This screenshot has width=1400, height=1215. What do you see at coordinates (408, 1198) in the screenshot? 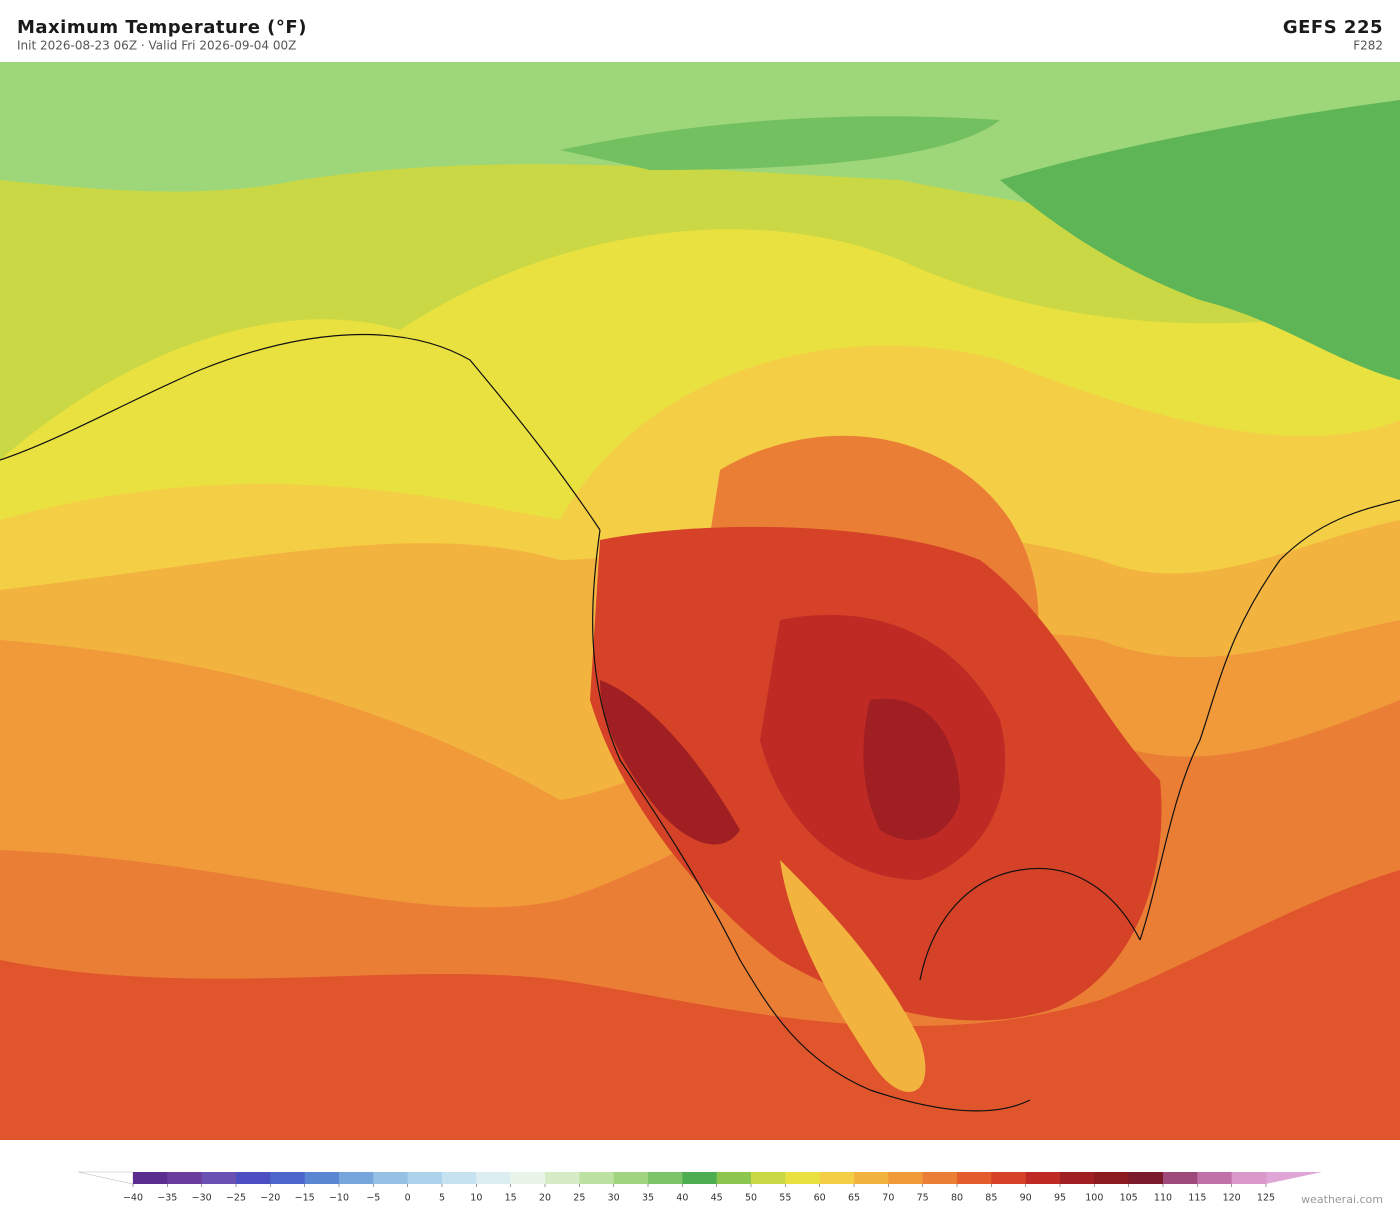
I see `colorbar-tick-label: 0` at bounding box center [408, 1198].